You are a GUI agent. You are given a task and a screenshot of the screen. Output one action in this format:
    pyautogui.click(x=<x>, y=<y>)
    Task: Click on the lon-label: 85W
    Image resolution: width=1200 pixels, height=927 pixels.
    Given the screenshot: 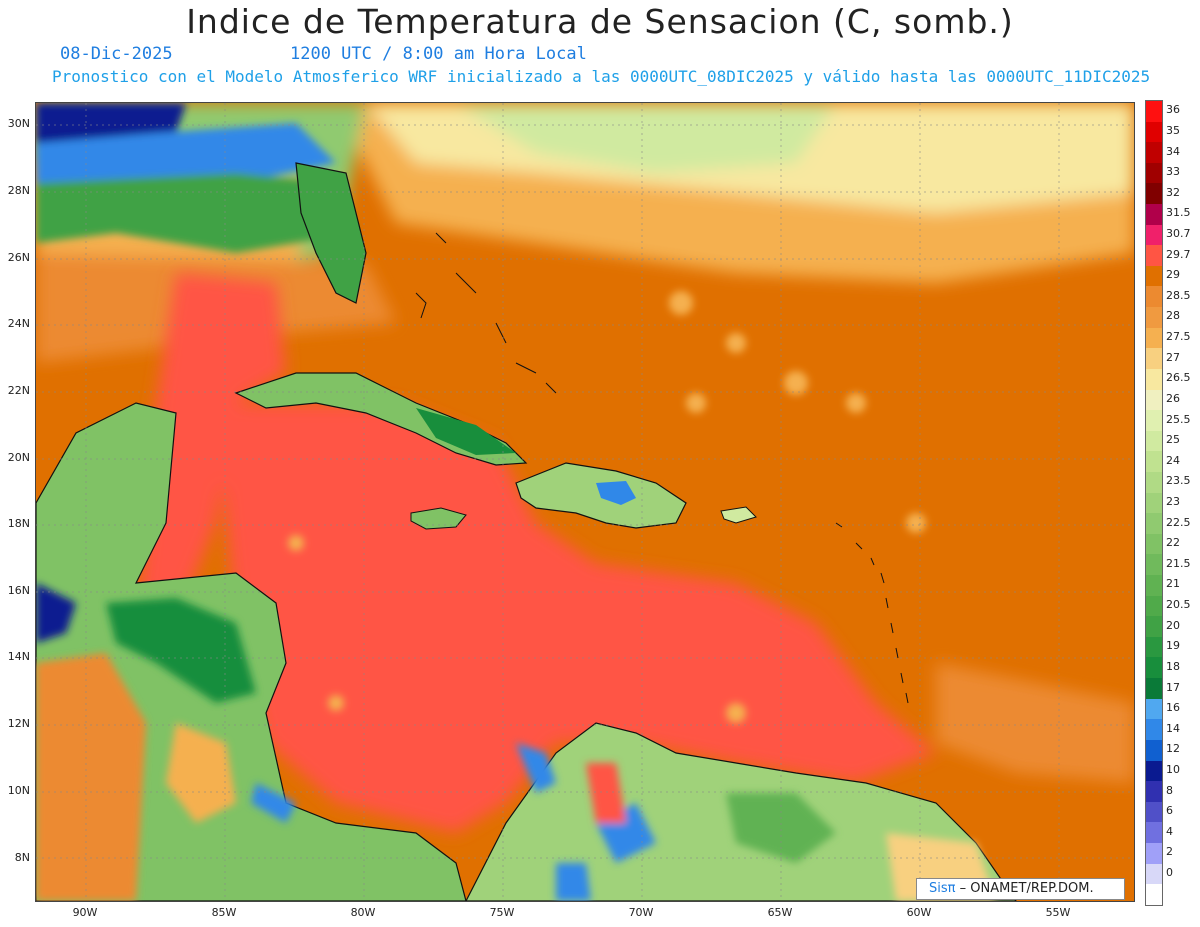 What is the action you would take?
    pyautogui.click(x=224, y=912)
    